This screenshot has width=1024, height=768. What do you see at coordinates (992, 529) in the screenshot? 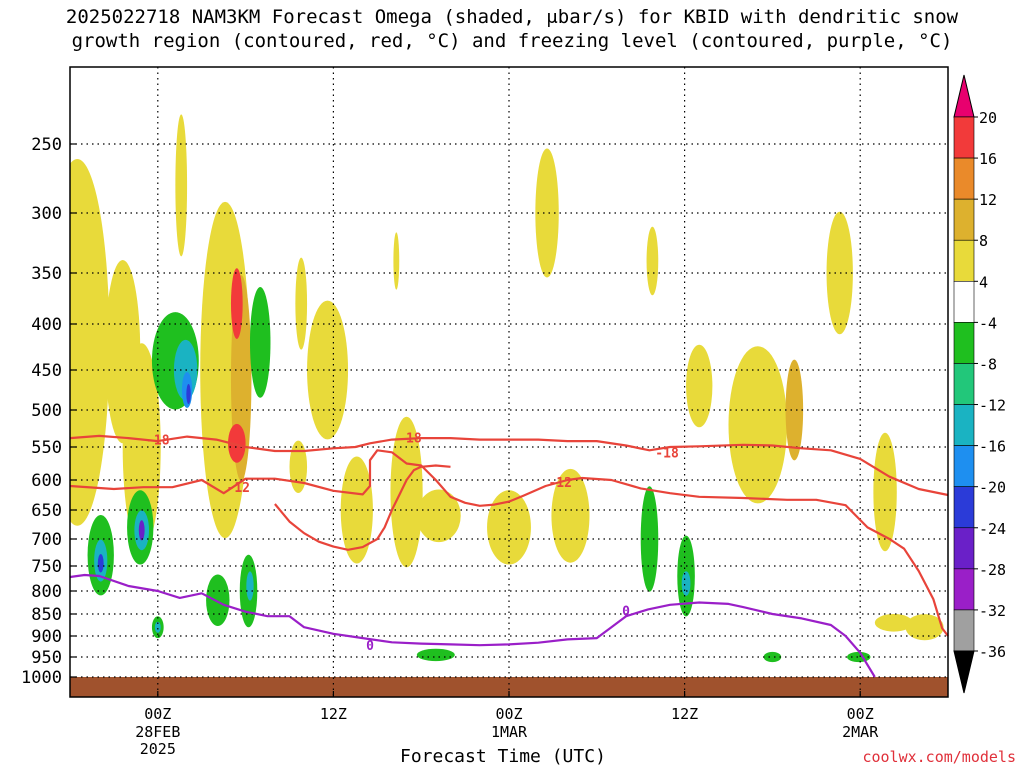
I see `colorbar-label: -24` at bounding box center [992, 529].